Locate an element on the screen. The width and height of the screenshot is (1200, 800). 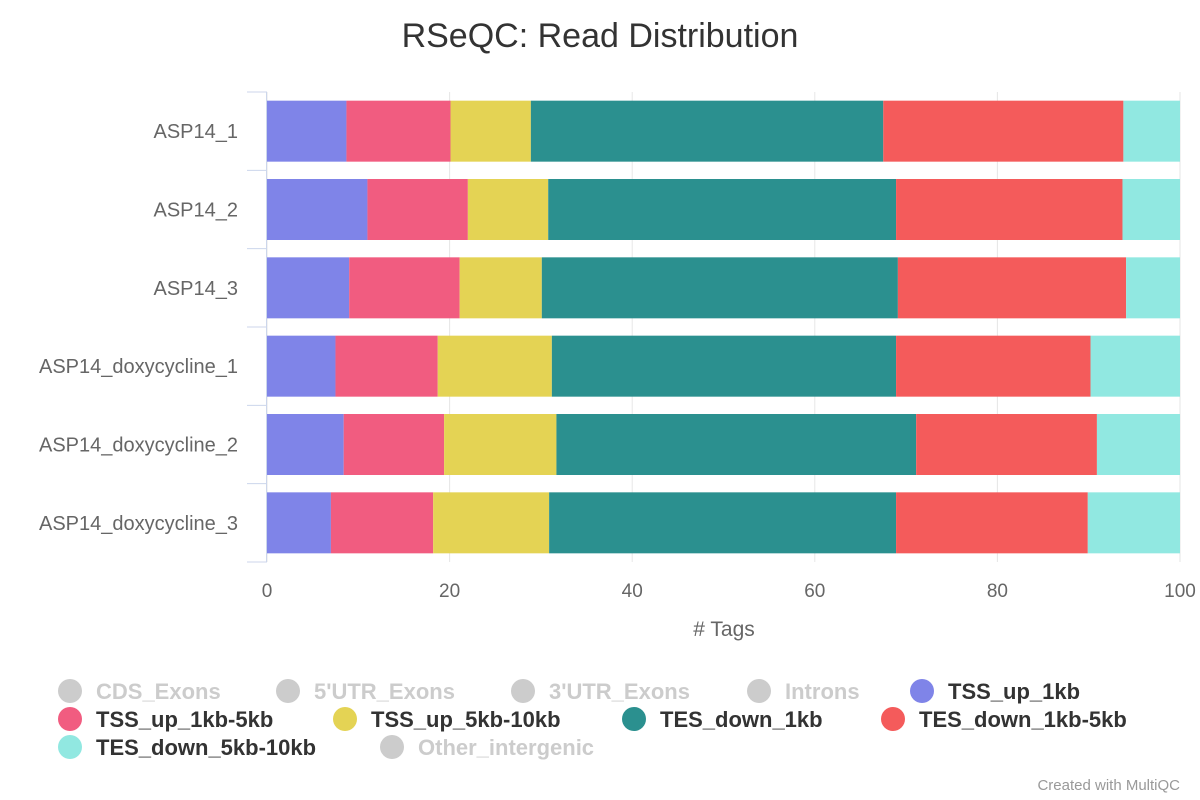
legend-label: Other_intergenic is located at coordinates (506, 747).